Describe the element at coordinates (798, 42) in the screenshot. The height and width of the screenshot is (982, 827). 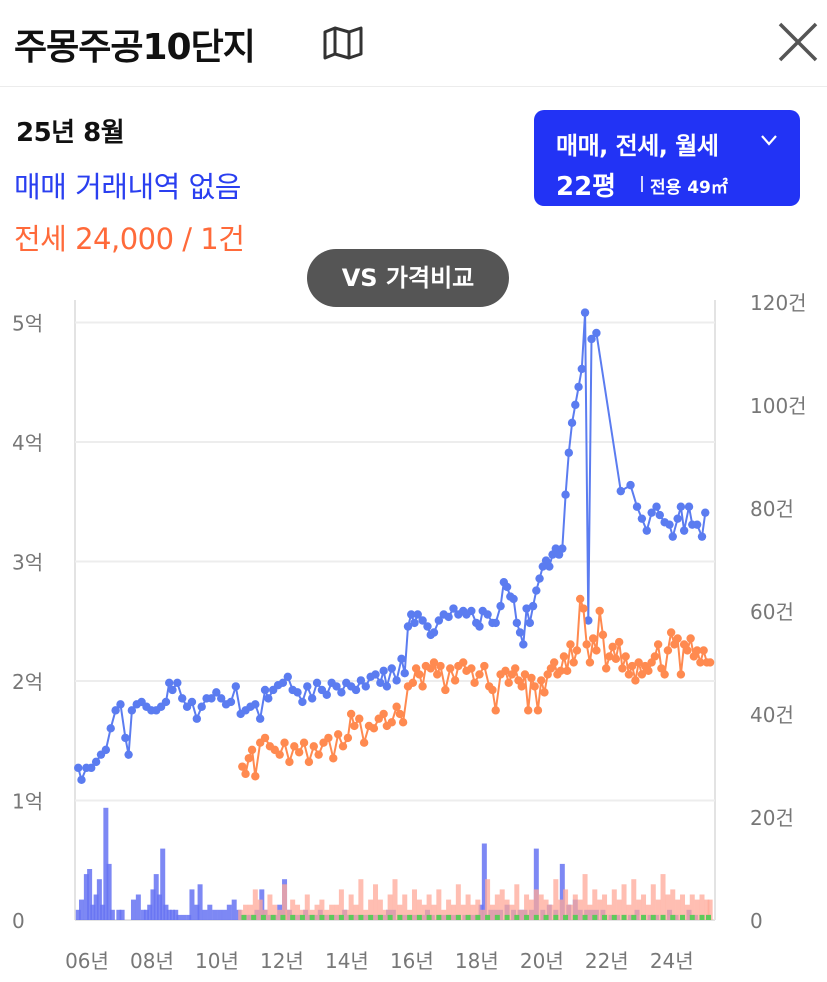
I see `close-icon` at that location.